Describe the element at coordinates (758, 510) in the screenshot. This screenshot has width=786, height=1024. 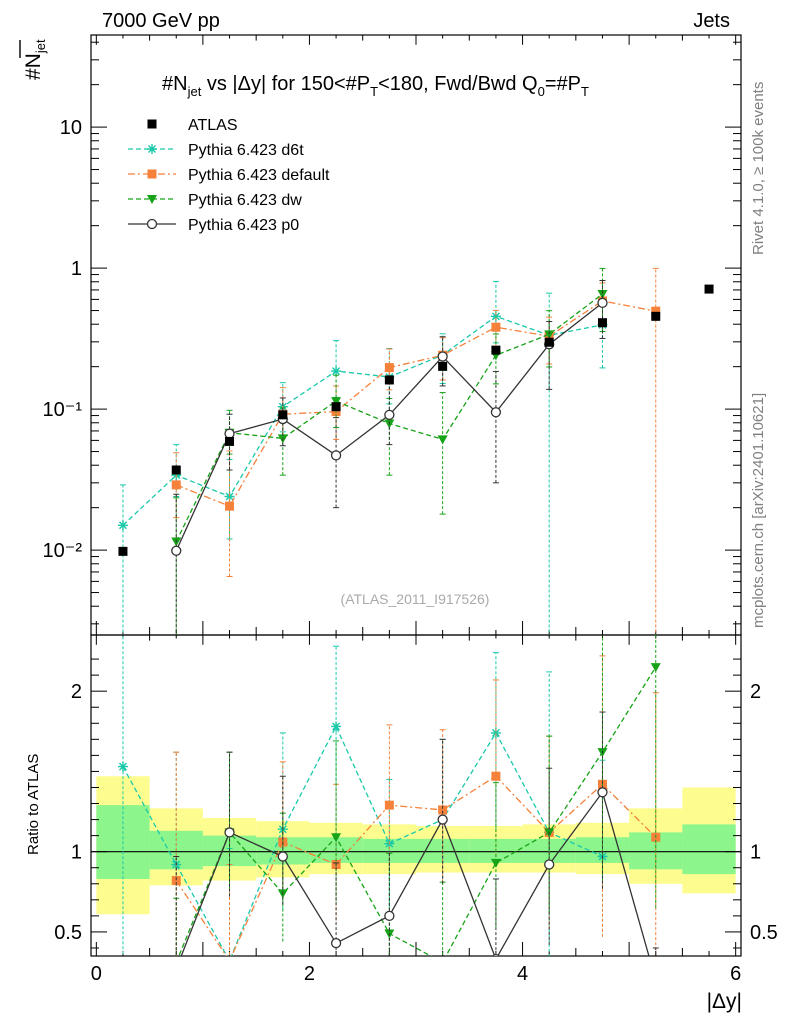
I see `mcplots-label: mcplots.cern.ch [arXiv:2401.10621]` at that location.